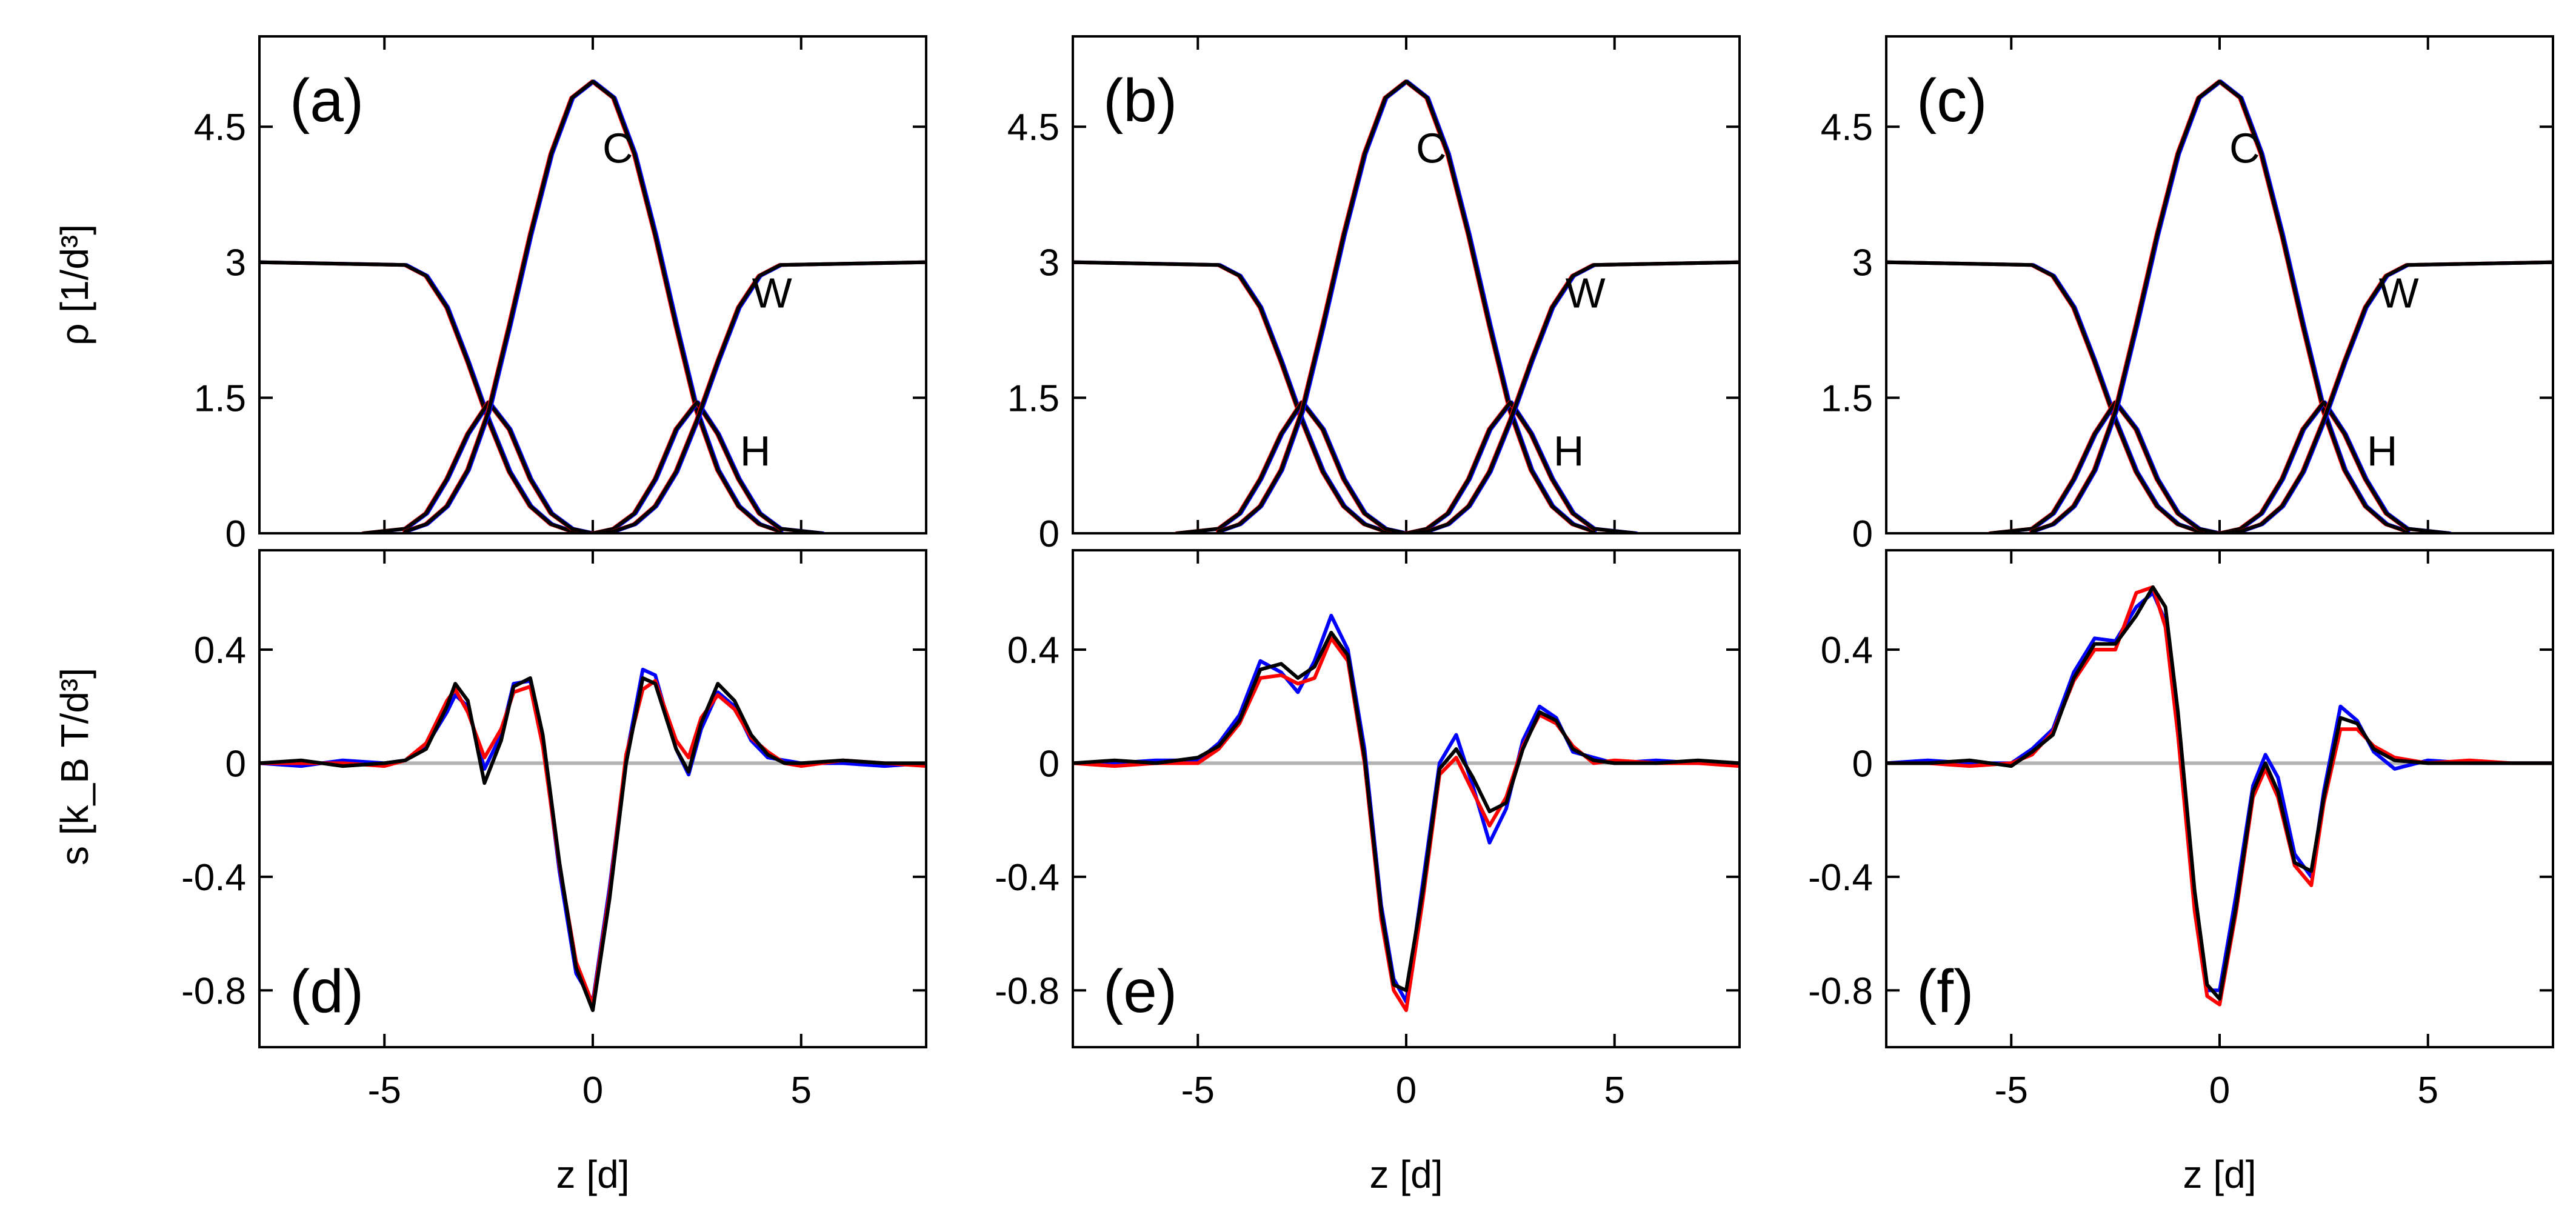 This screenshot has width=2576, height=1212. I want to click on x-axis-label-a: z [d], so click(593, 1174).